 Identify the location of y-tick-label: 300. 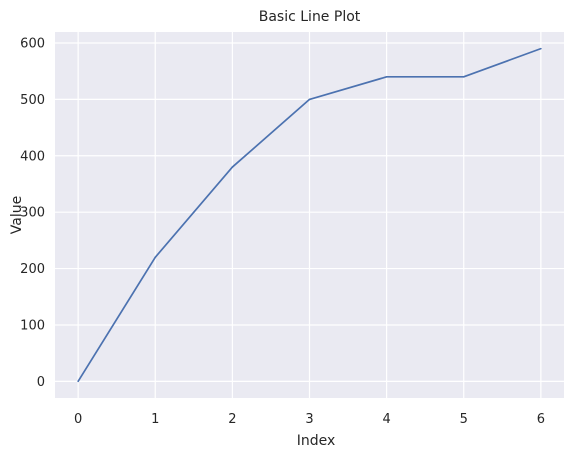
(32, 213).